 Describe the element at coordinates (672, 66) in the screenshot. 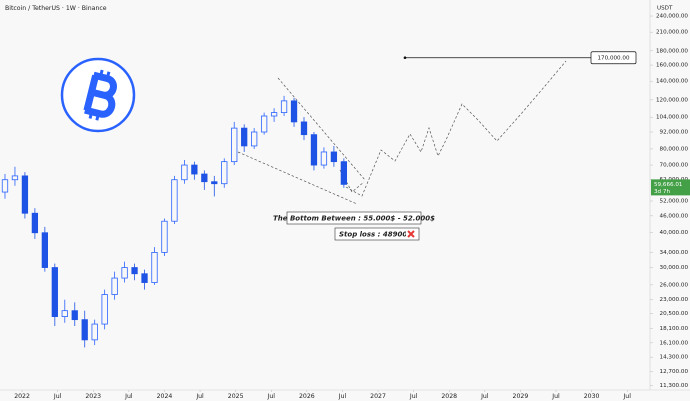

I see `y-tick-label: 160,000.00` at that location.